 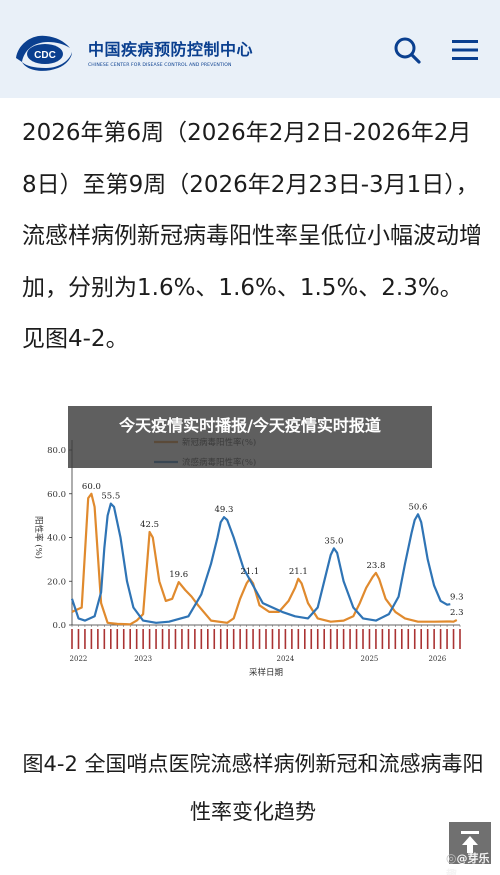 I want to click on y-axis-label: 阳性率 (%), so click(x=38, y=537).